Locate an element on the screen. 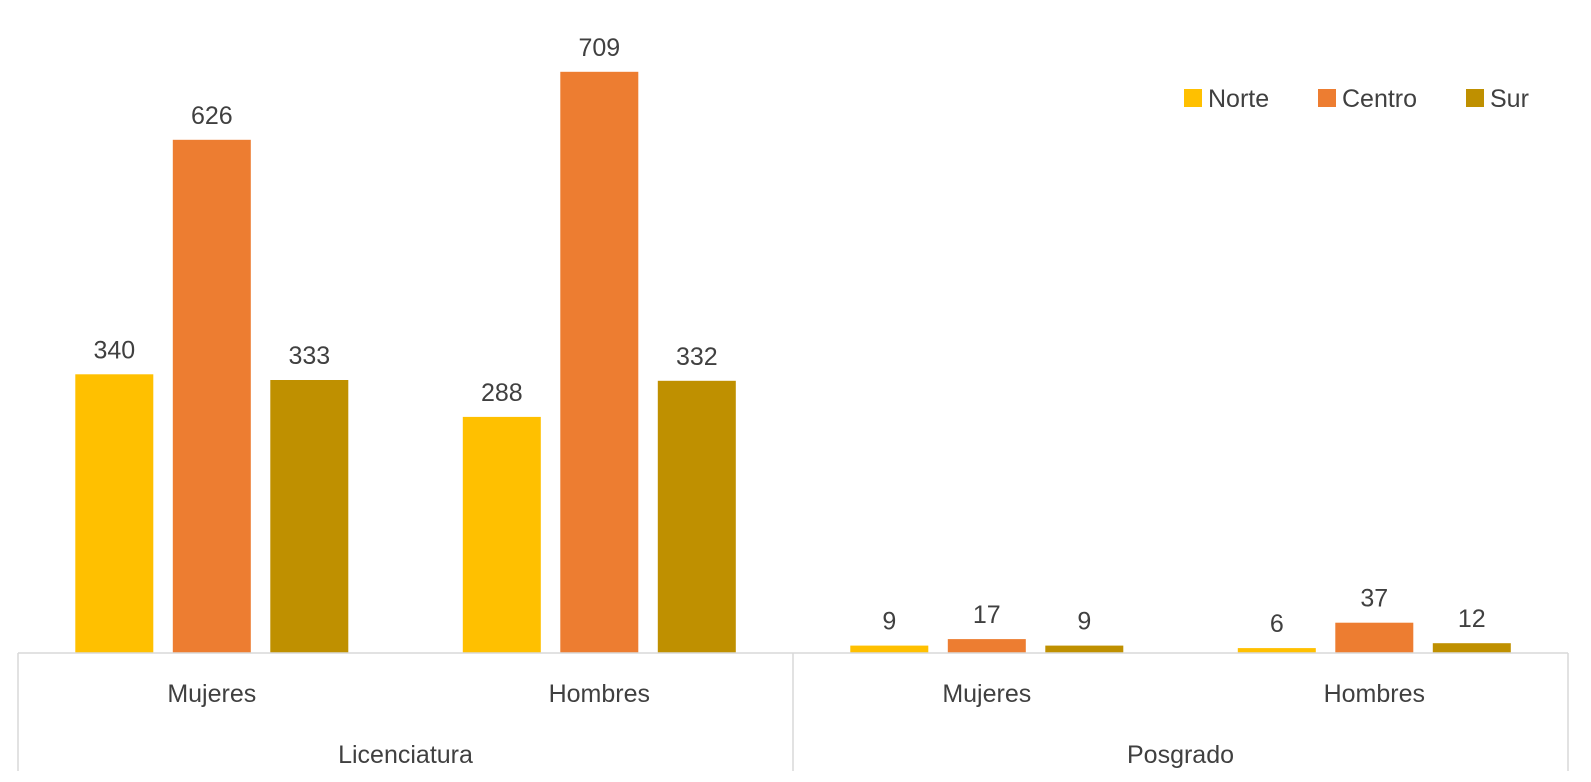  data-label-sur-2: 9 is located at coordinates (1084, 622).